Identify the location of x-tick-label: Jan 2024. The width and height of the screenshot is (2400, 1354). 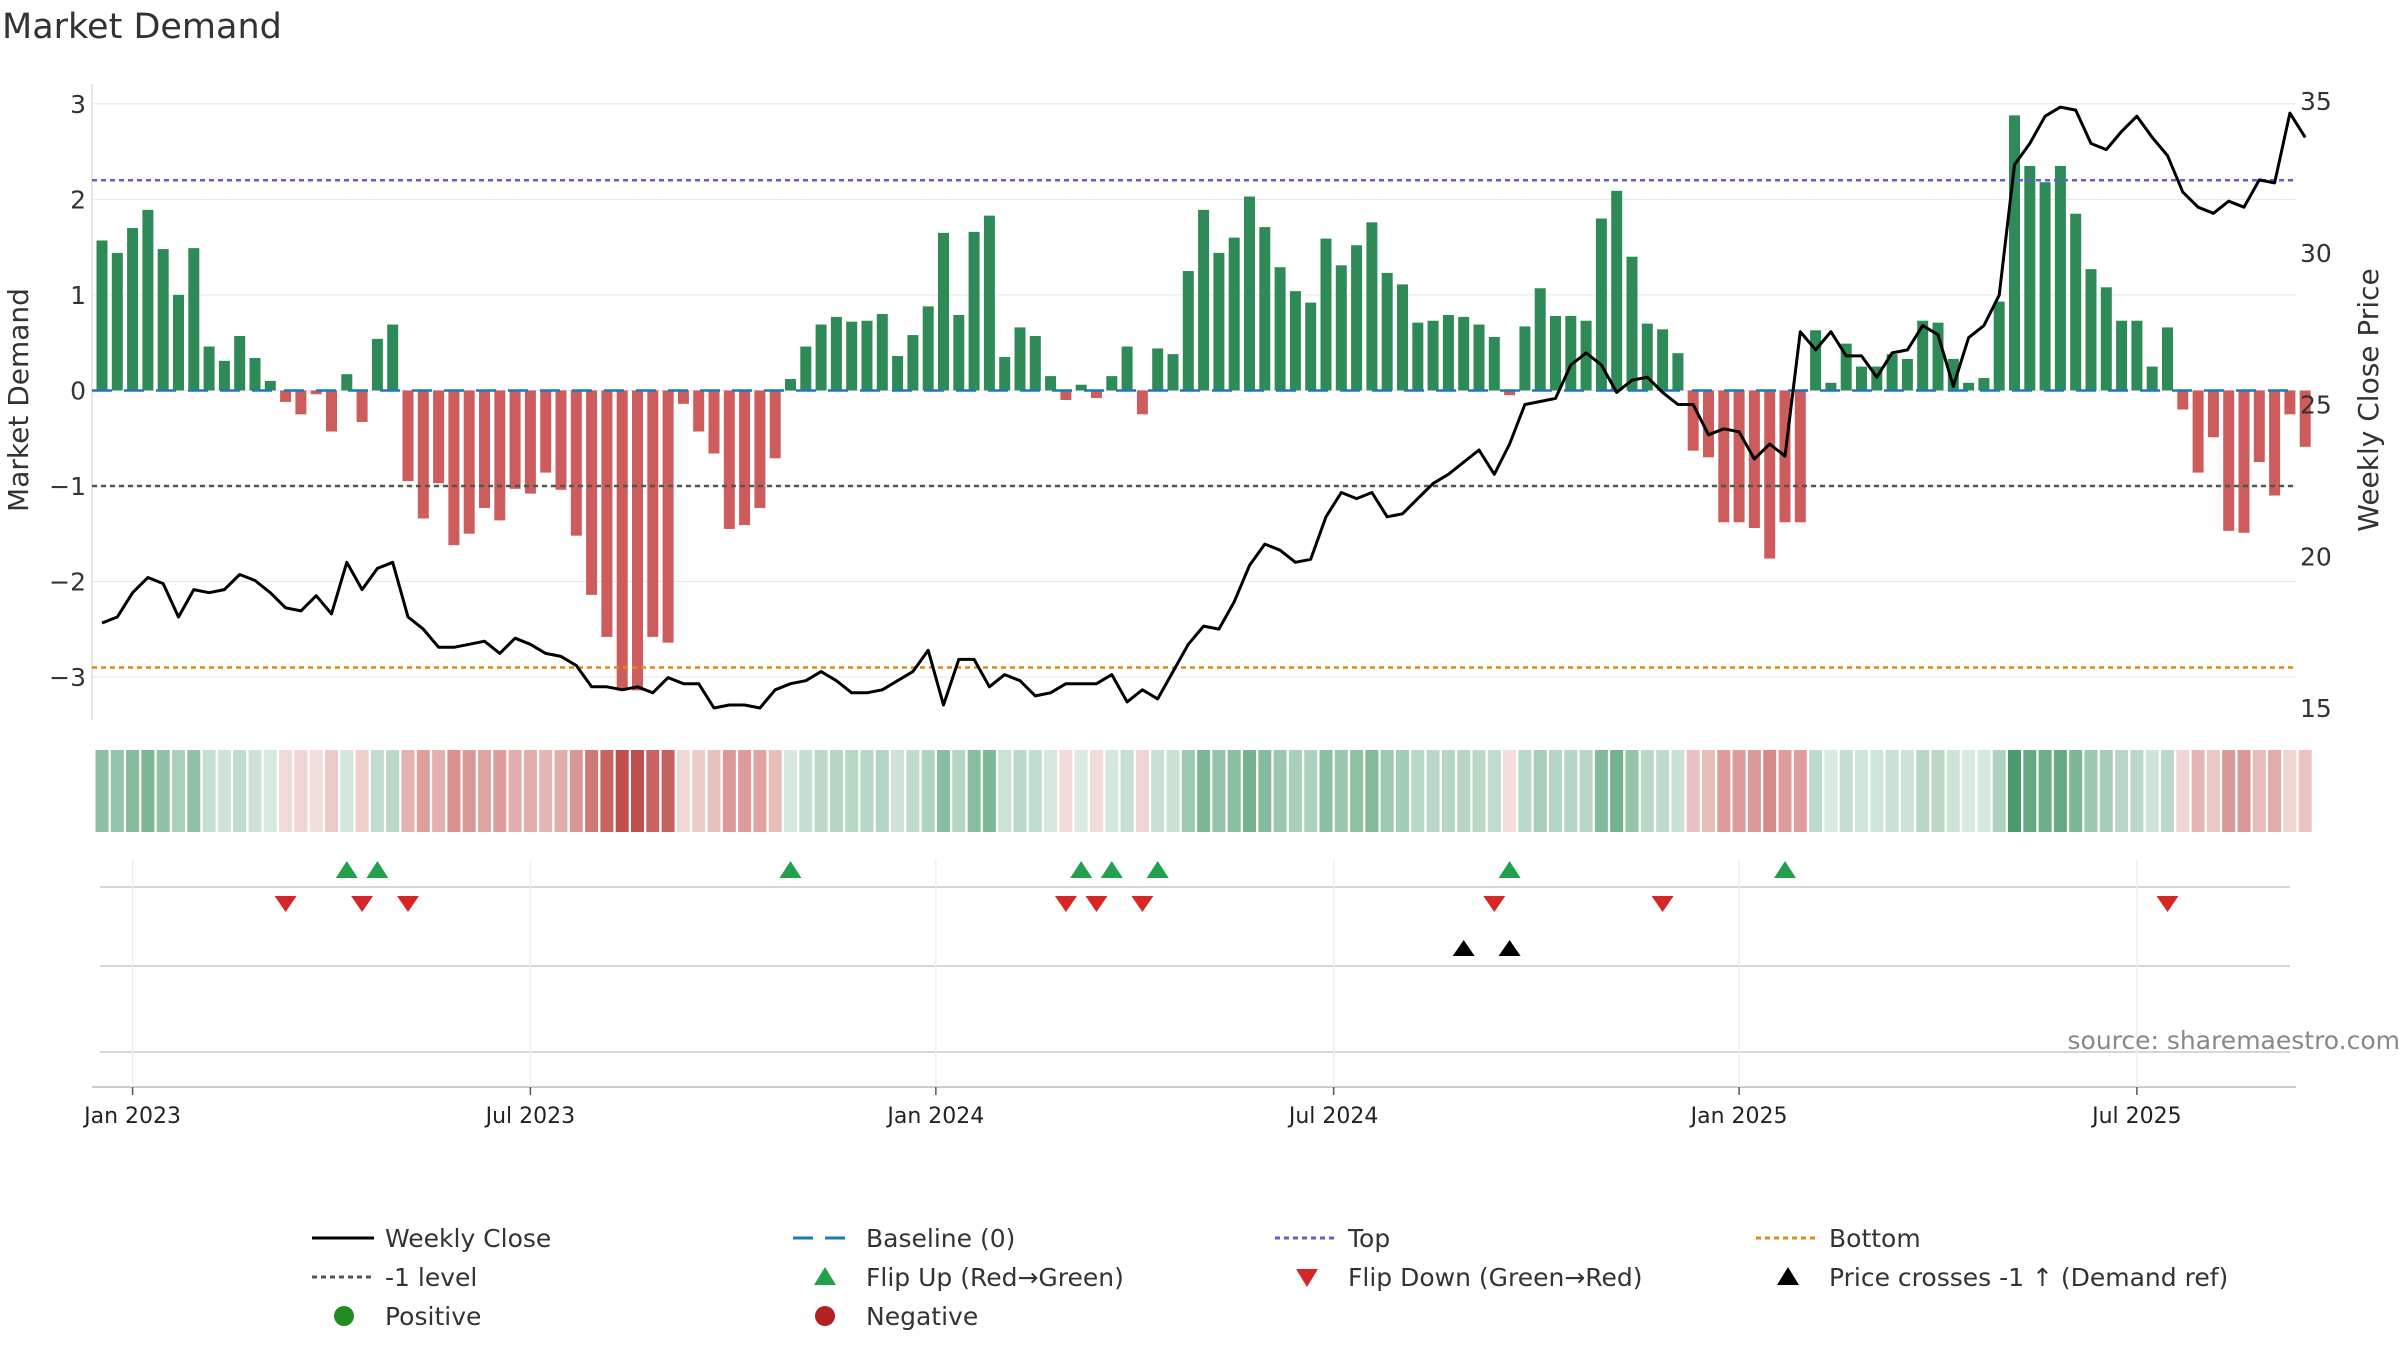
(934, 1116).